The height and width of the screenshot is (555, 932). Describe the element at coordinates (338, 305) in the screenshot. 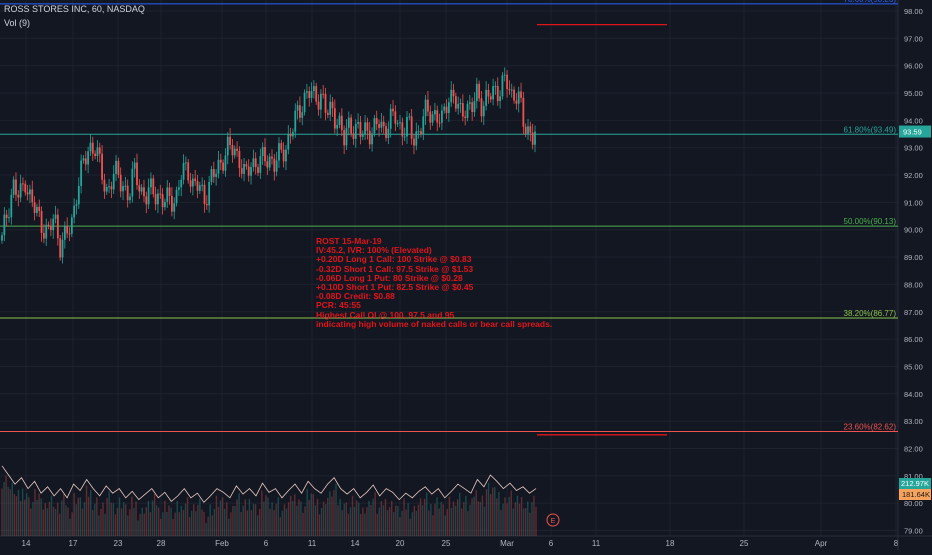

I see `annotation-line: PCR: 45:55` at that location.